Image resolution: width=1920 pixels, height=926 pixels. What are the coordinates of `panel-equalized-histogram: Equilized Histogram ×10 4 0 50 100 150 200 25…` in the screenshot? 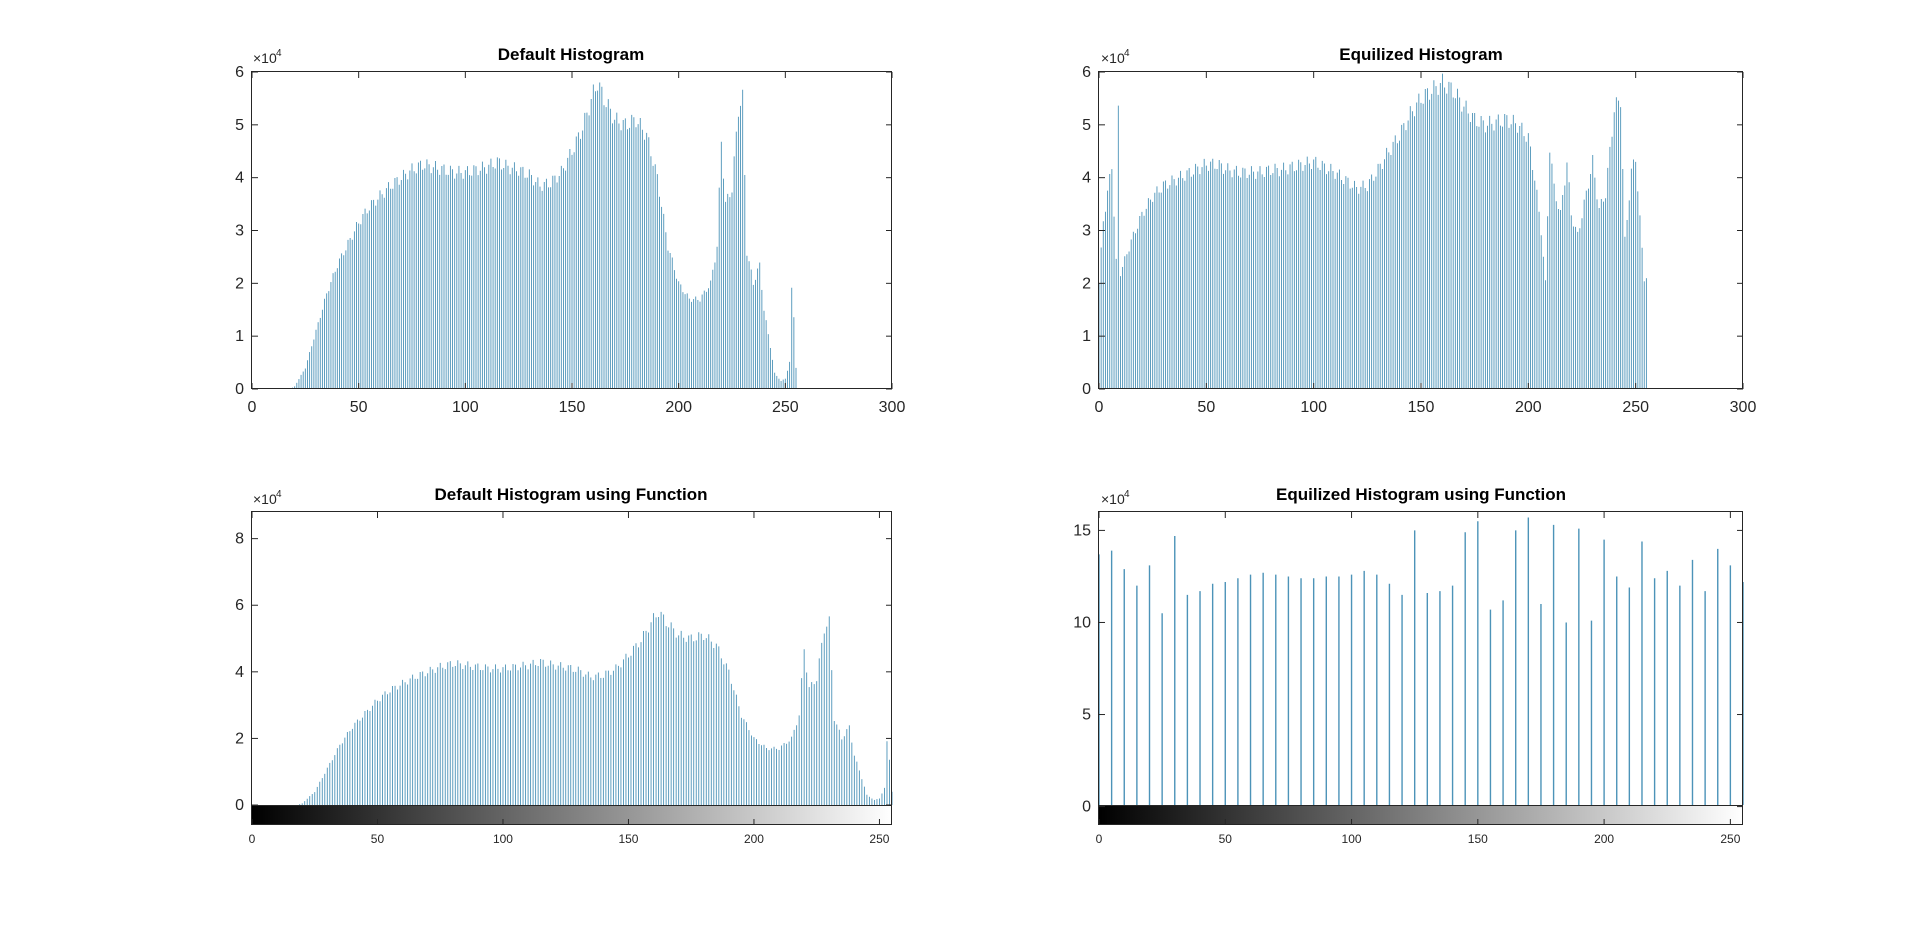 It's located at (1419, 230).